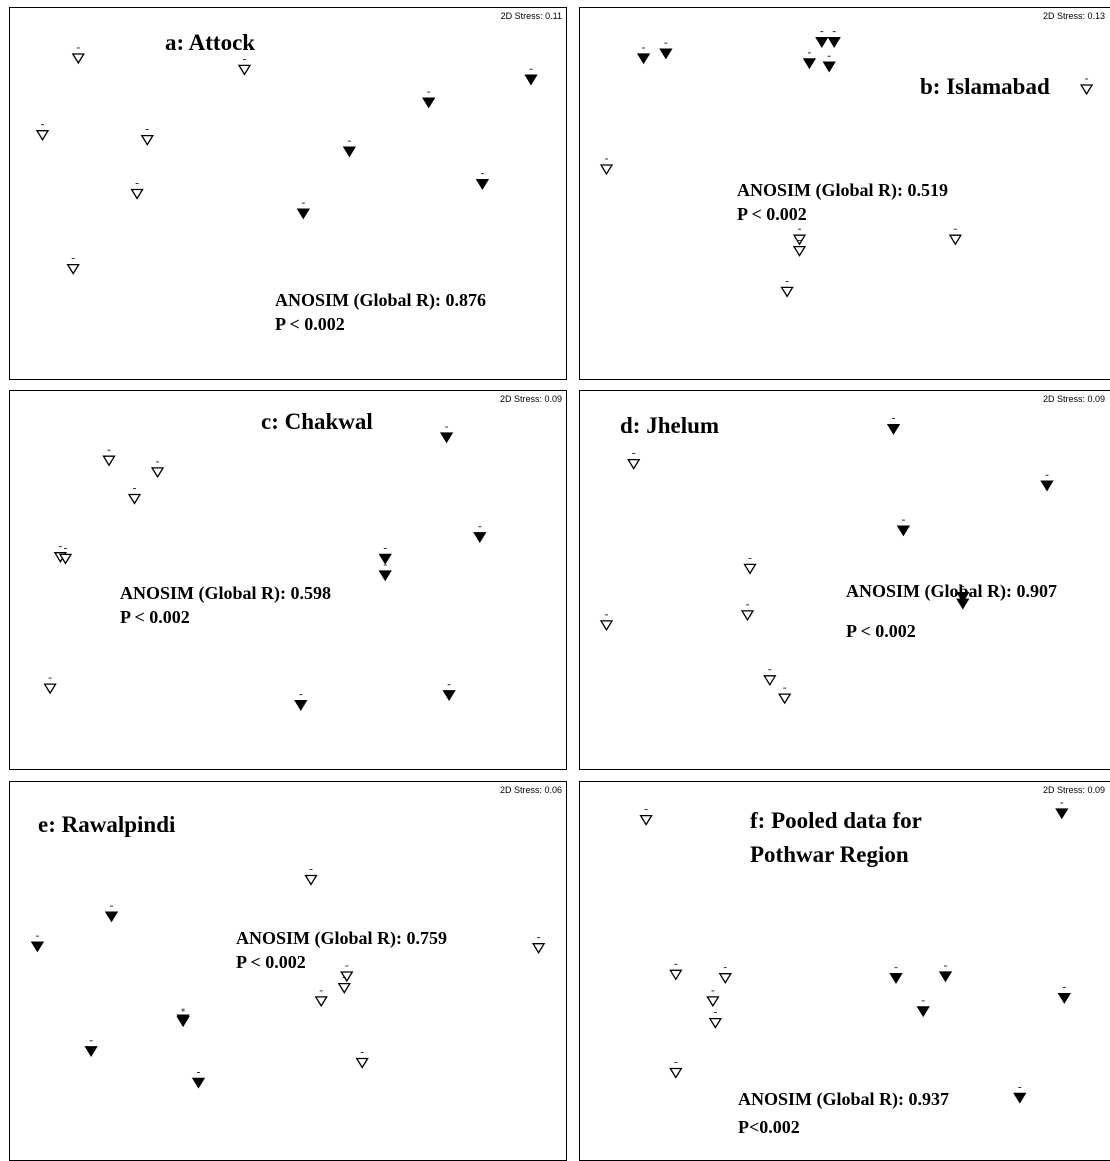 This screenshot has width=1110, height=1161. I want to click on anosim-r-chakwal: ANOSIM (Global R): 0.598, so click(225, 593).